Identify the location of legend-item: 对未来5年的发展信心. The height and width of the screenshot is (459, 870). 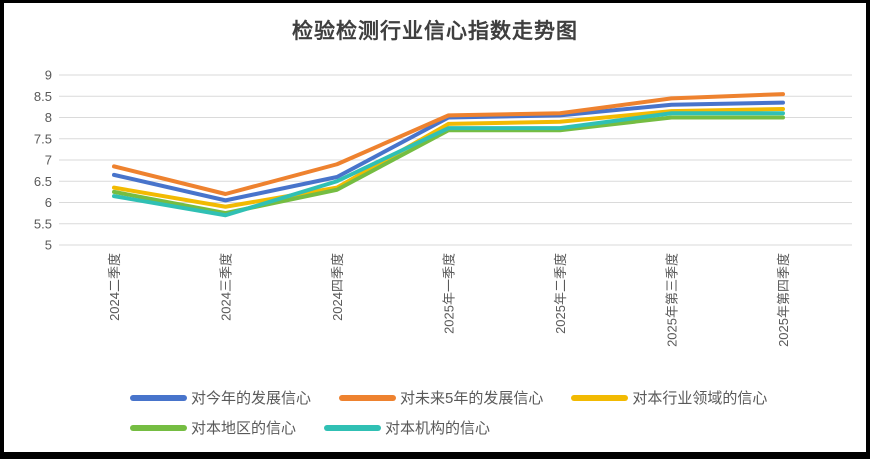
(441, 397).